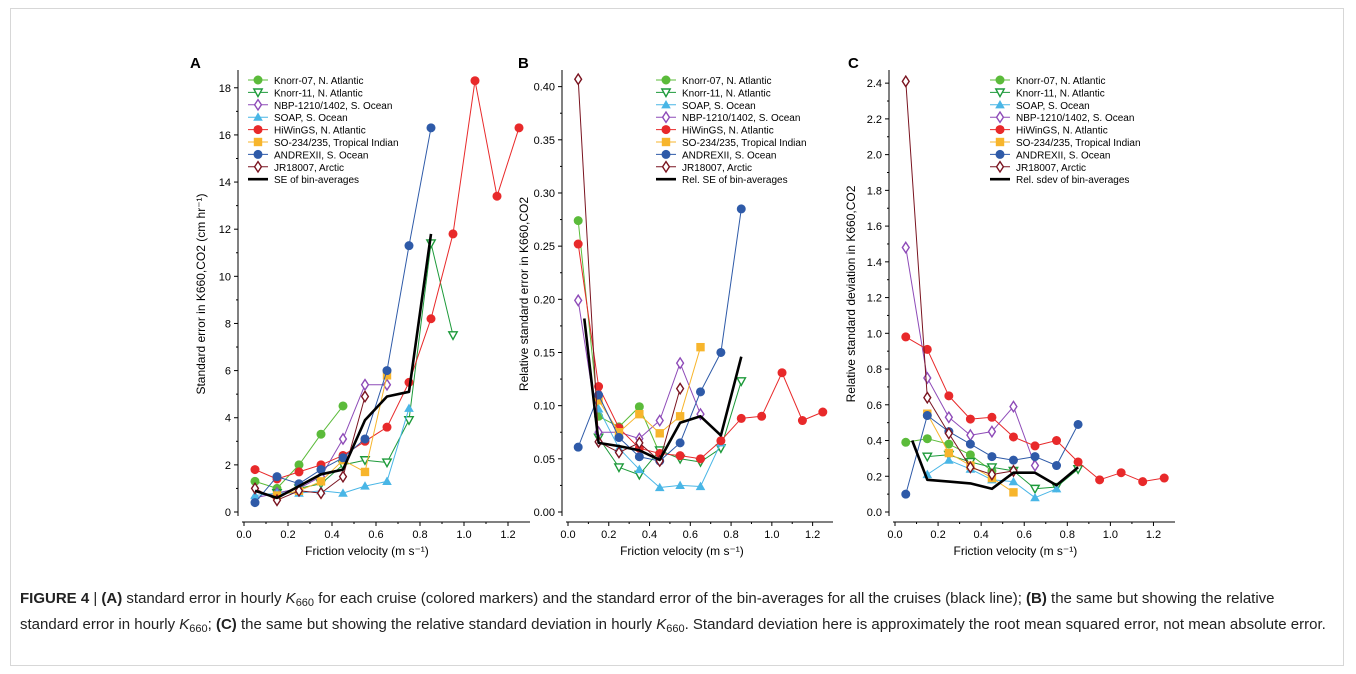  What do you see at coordinates (195, 63) in the screenshot?
I see `panel-label: A` at bounding box center [195, 63].